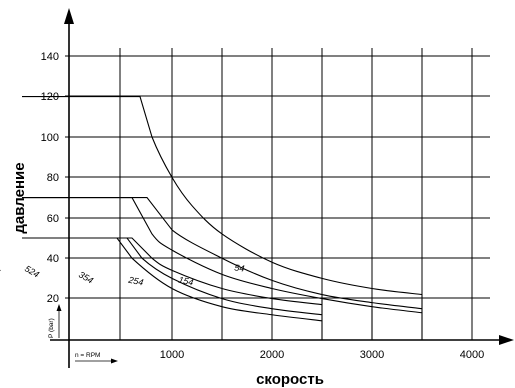  What do you see at coordinates (1, 269) in the screenshot?
I see `curve-label-554: 554` at bounding box center [1, 269].